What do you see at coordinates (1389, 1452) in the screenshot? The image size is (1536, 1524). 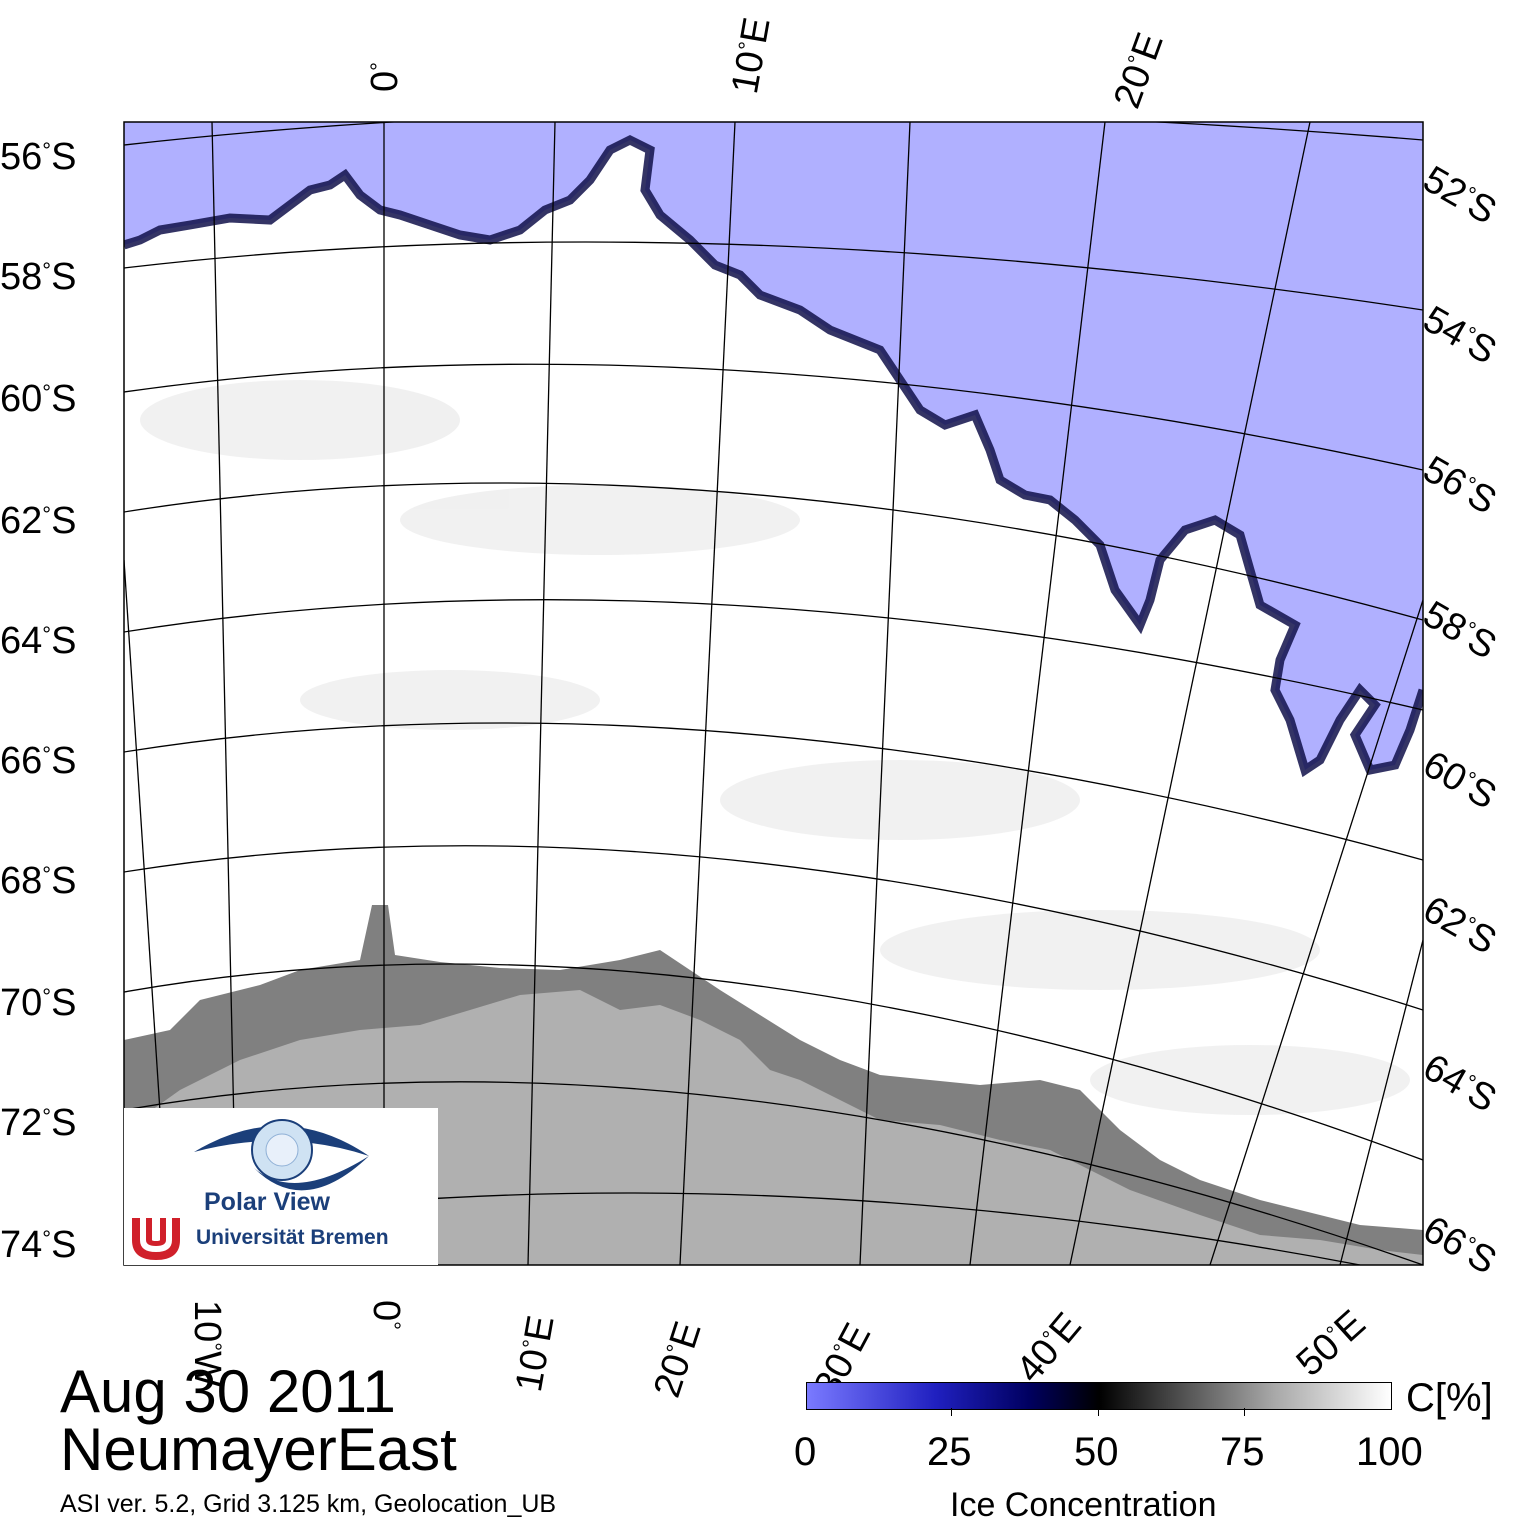 I see `legend-tick-label: 100` at bounding box center [1389, 1452].